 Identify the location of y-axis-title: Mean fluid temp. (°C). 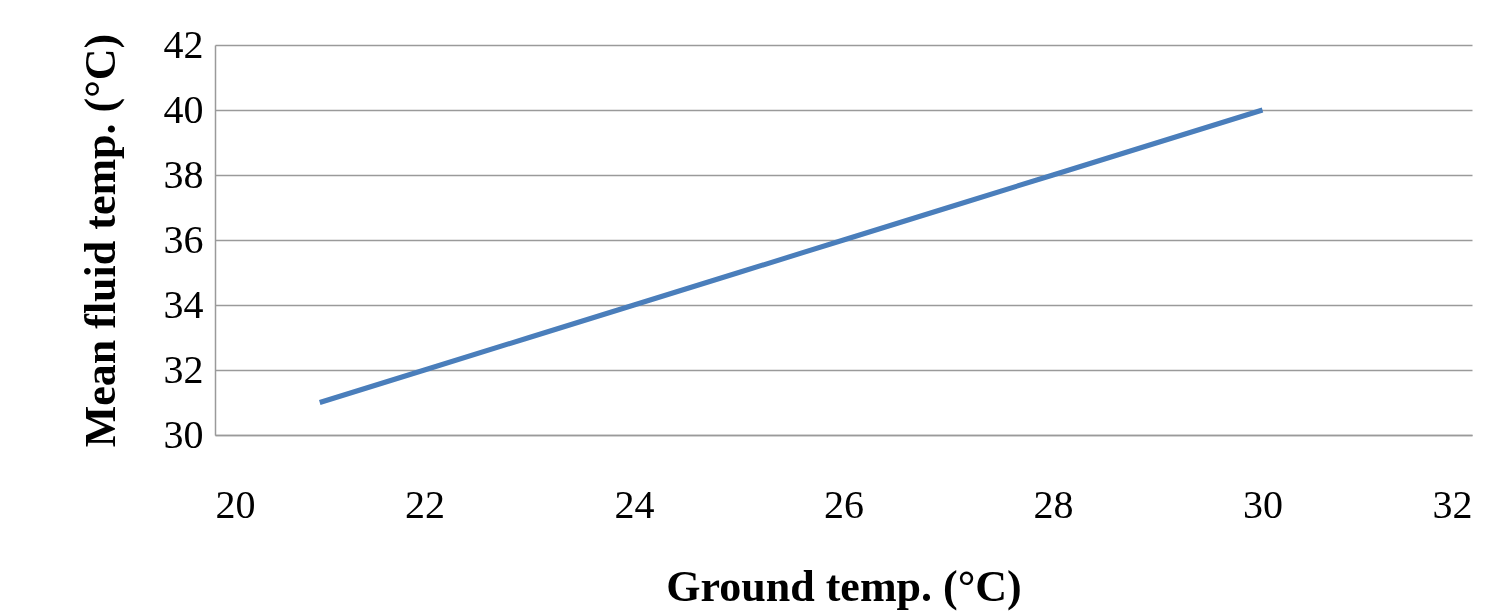
(100, 240).